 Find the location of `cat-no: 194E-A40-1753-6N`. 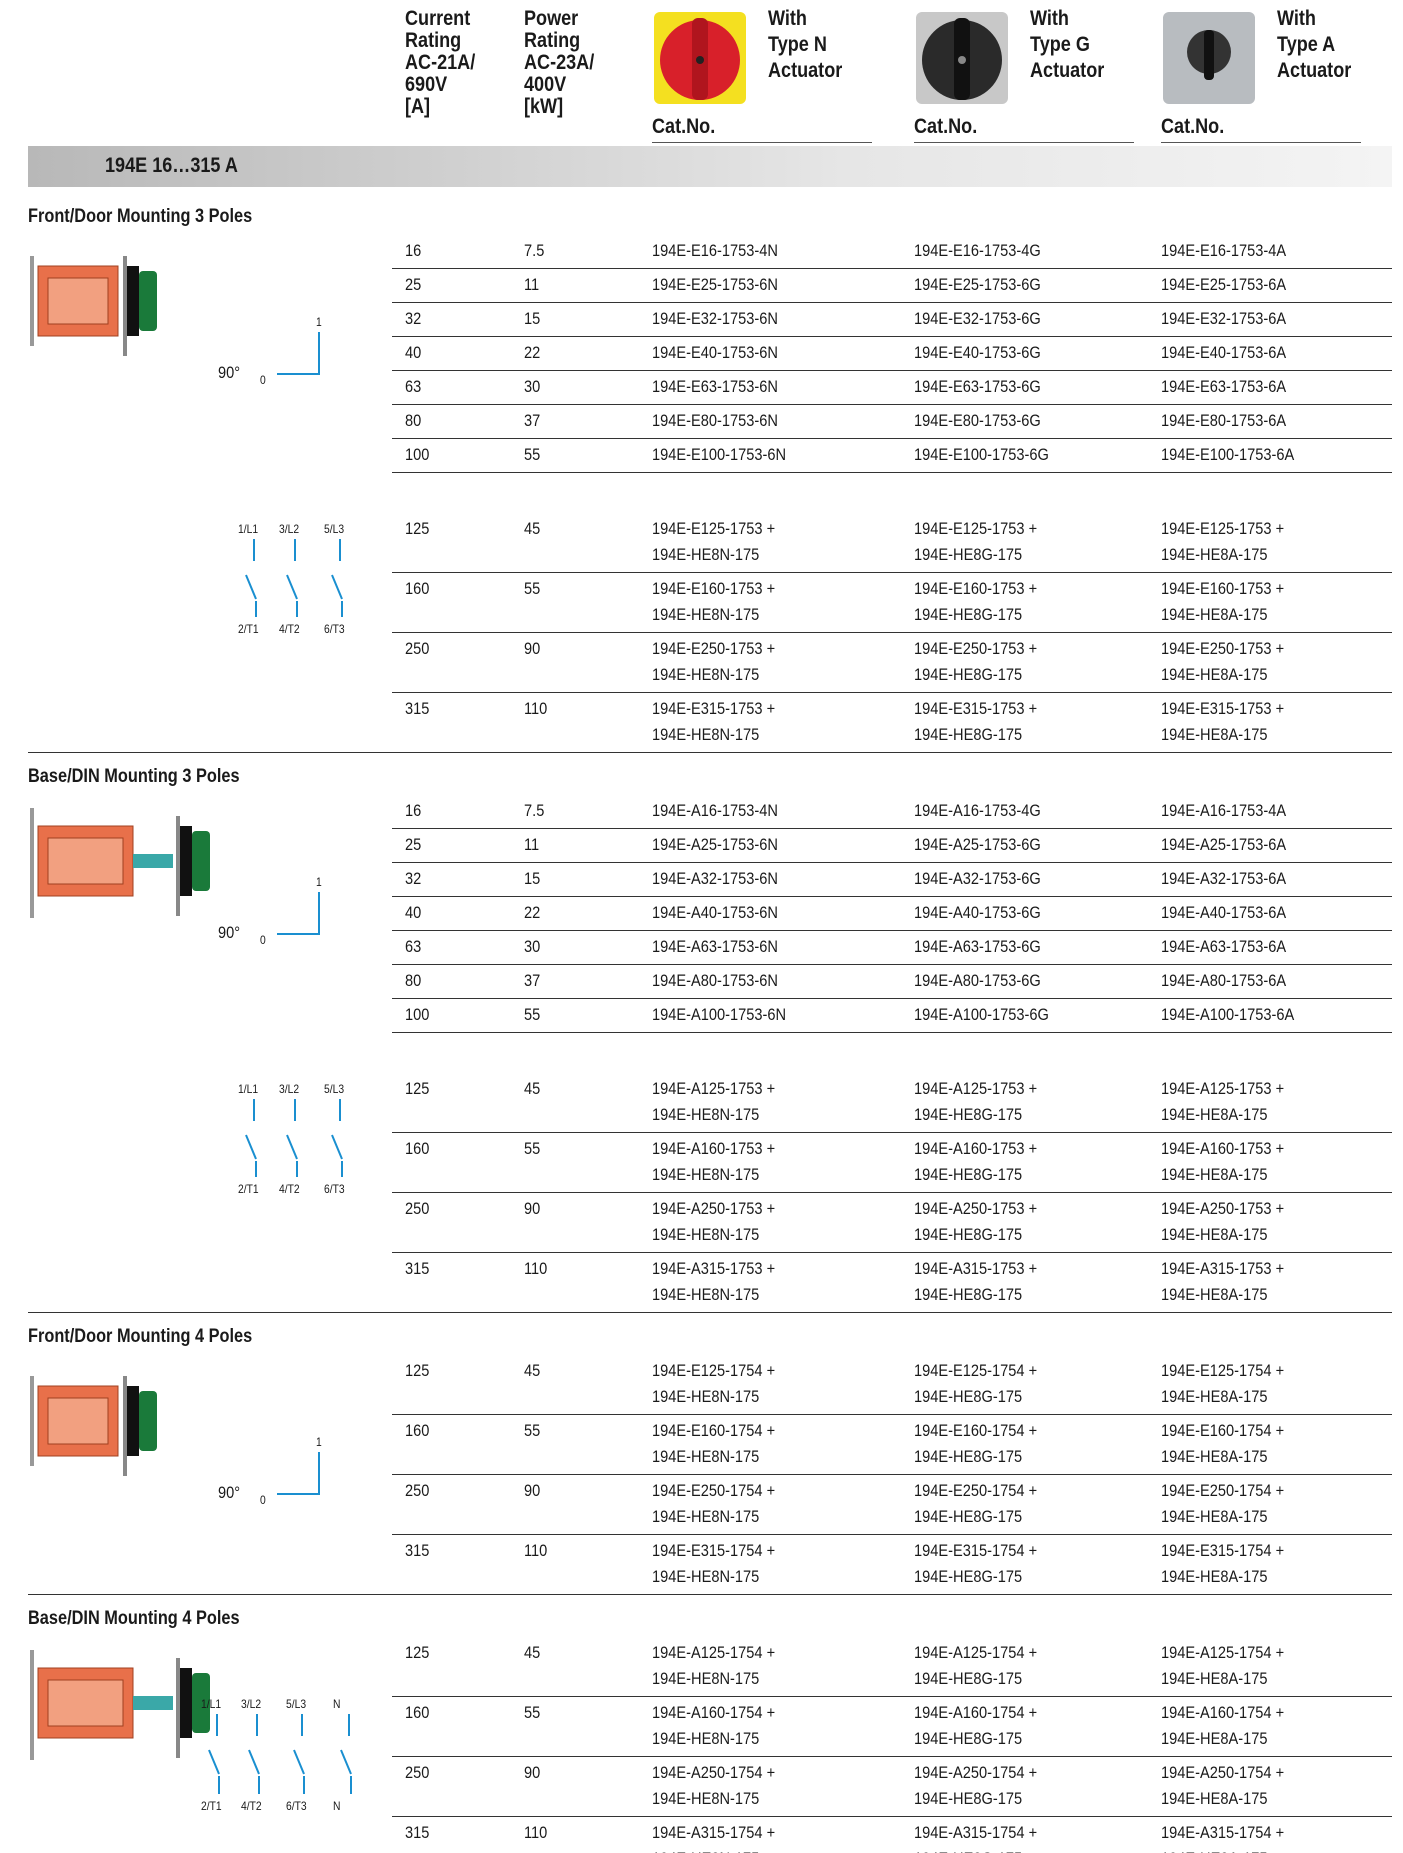

cat-no: 194E-A40-1753-6N is located at coordinates (715, 912).